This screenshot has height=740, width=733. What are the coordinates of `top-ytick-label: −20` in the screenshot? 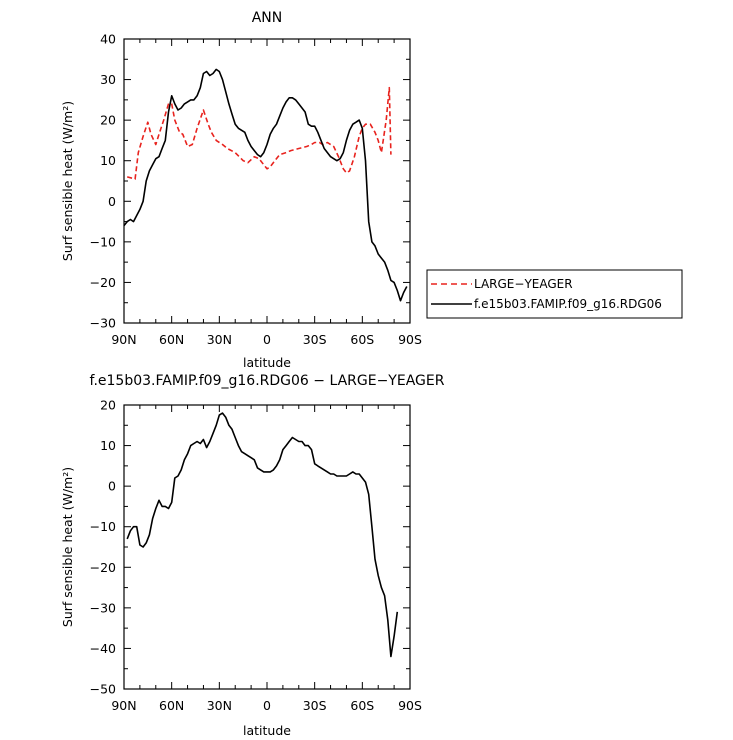 It's located at (103, 282).